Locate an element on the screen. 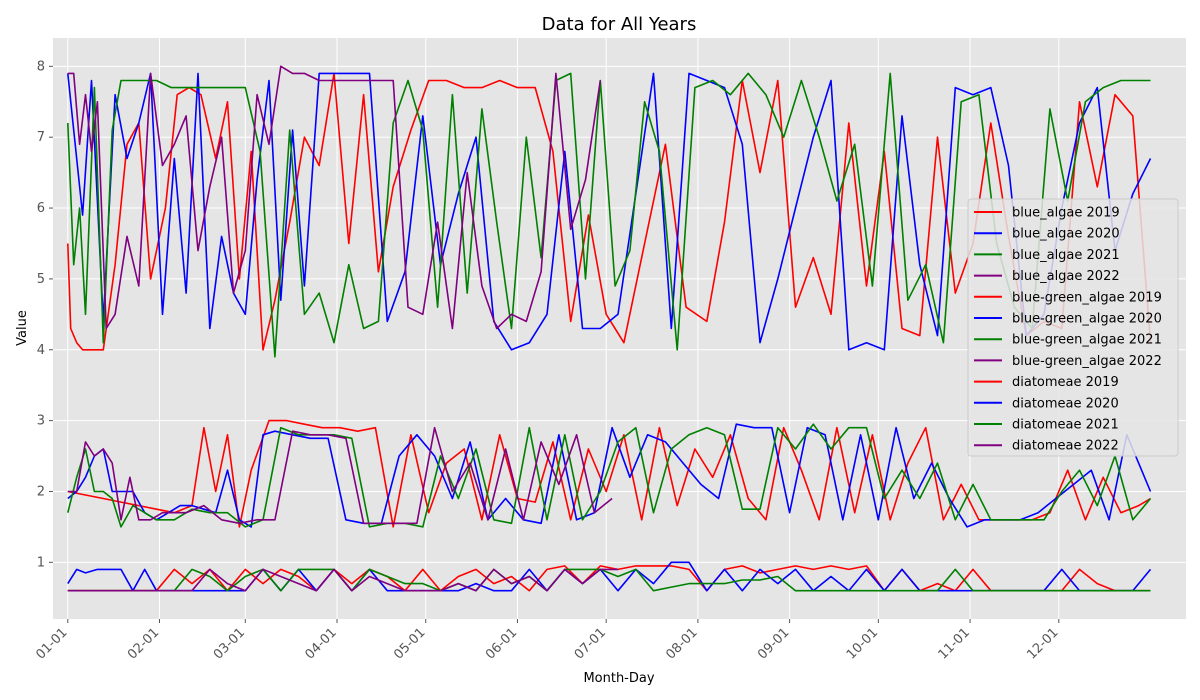  legend-label: diatomeae 2019 is located at coordinates (1065, 382).